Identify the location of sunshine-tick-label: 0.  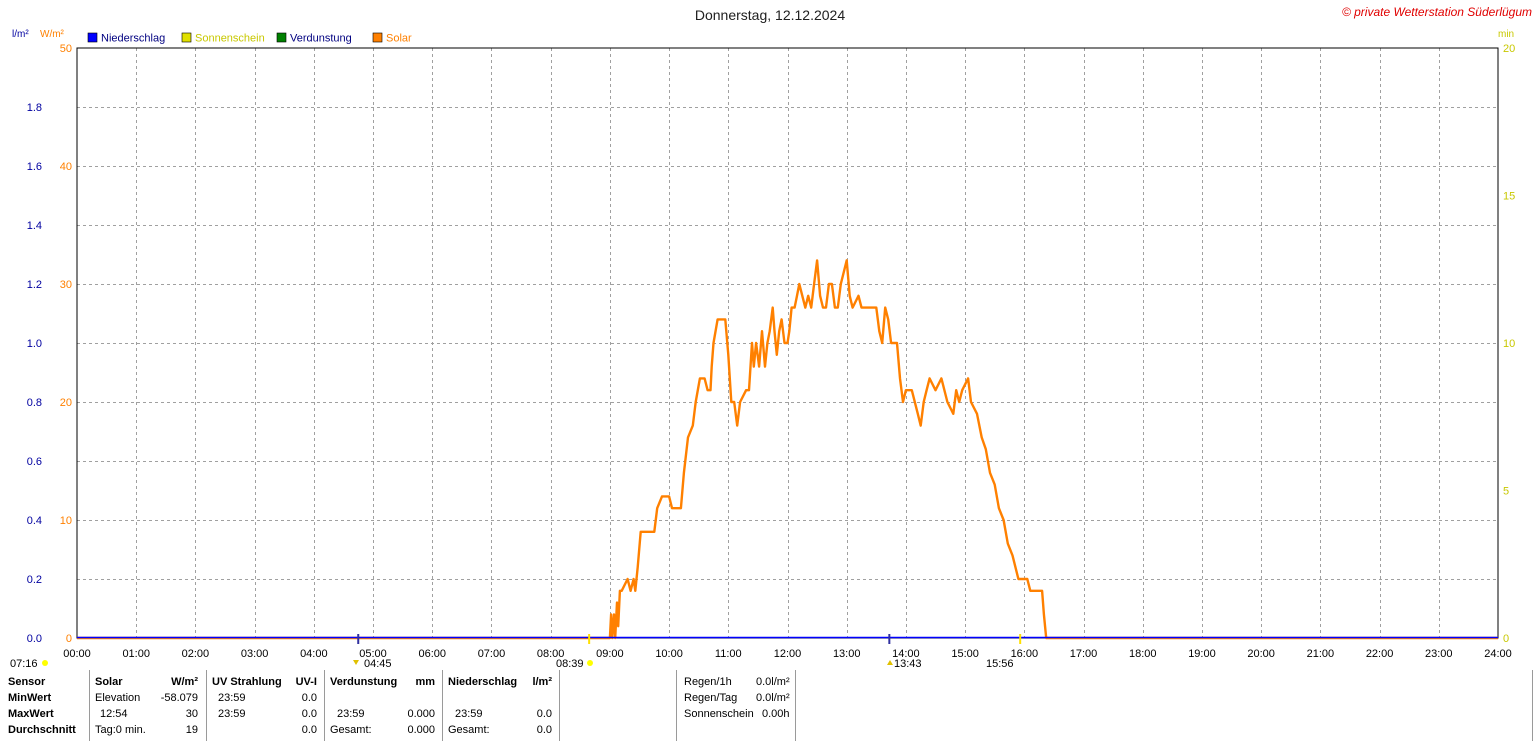
(1506, 639).